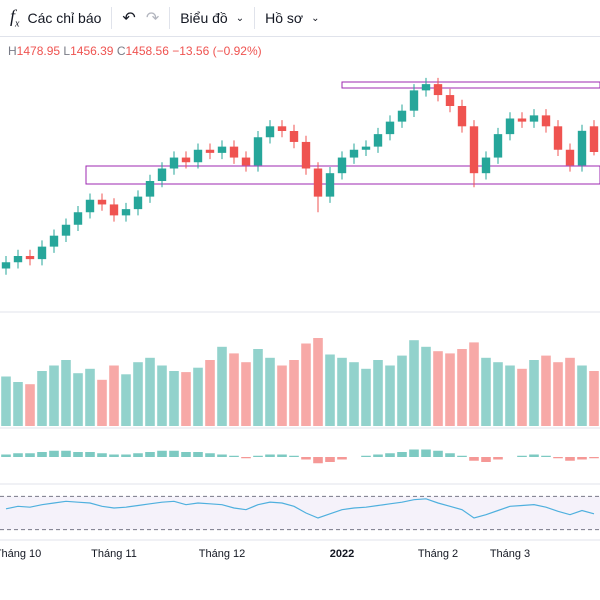 Image resolution: width=600 pixels, height=600 pixels. I want to click on high-key: H, so click(12, 51).